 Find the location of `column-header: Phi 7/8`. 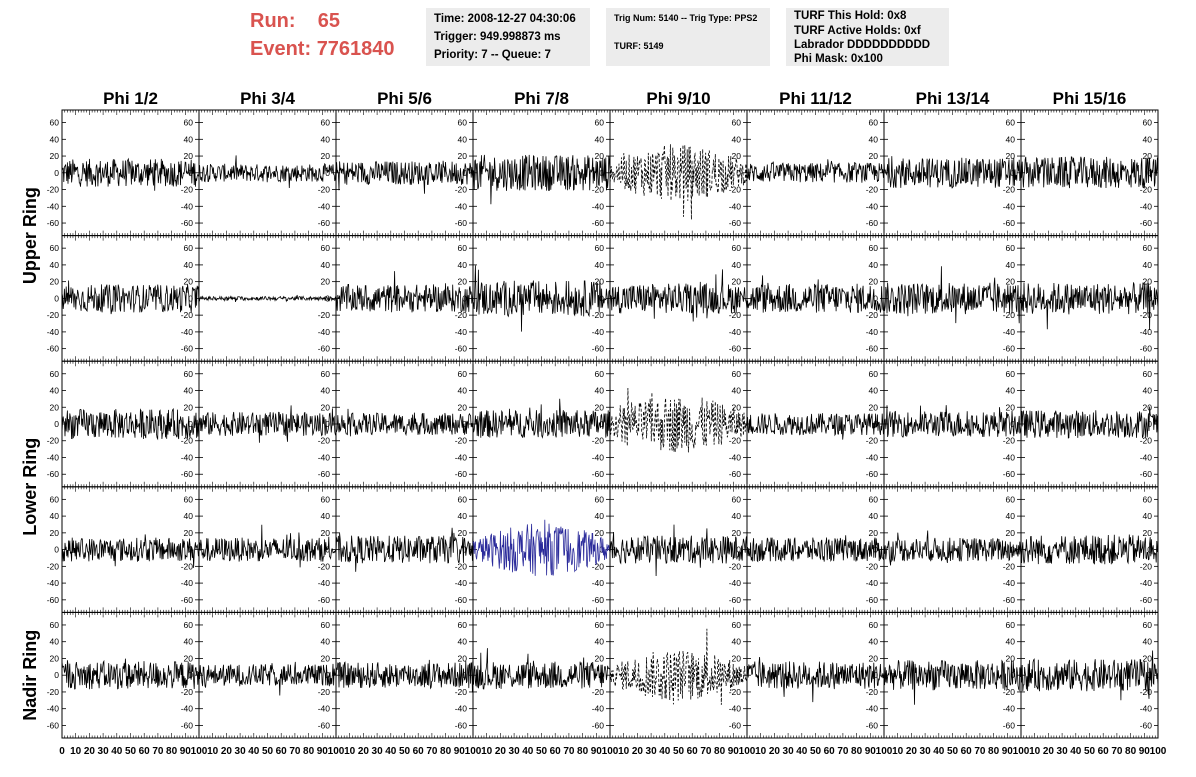

column-header: Phi 7/8 is located at coordinates (541, 98).